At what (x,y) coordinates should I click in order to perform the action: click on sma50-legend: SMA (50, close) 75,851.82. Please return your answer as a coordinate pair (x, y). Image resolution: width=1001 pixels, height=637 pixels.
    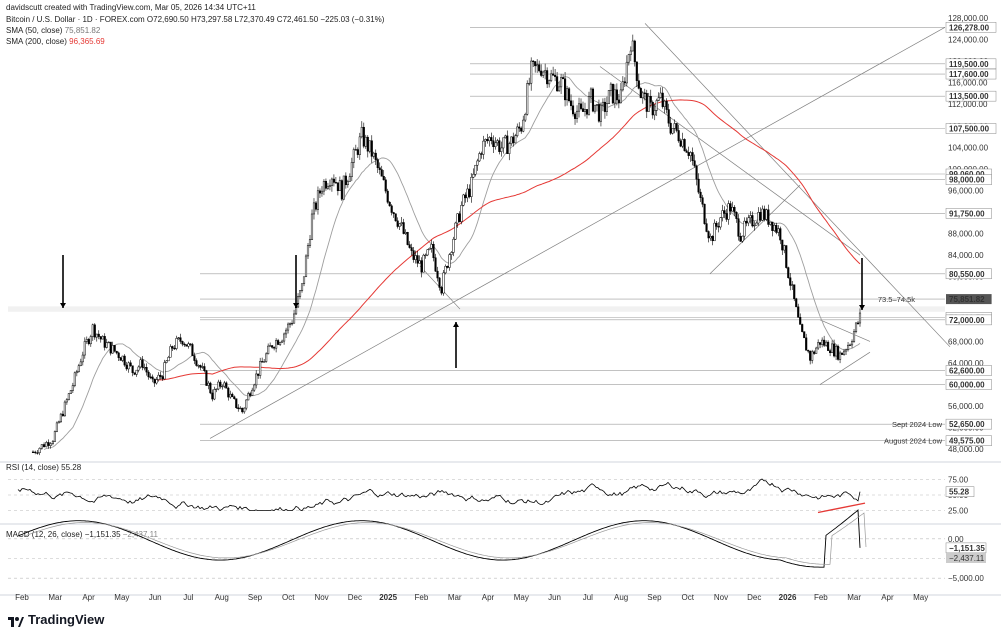
    Looking at the image, I should click on (53, 31).